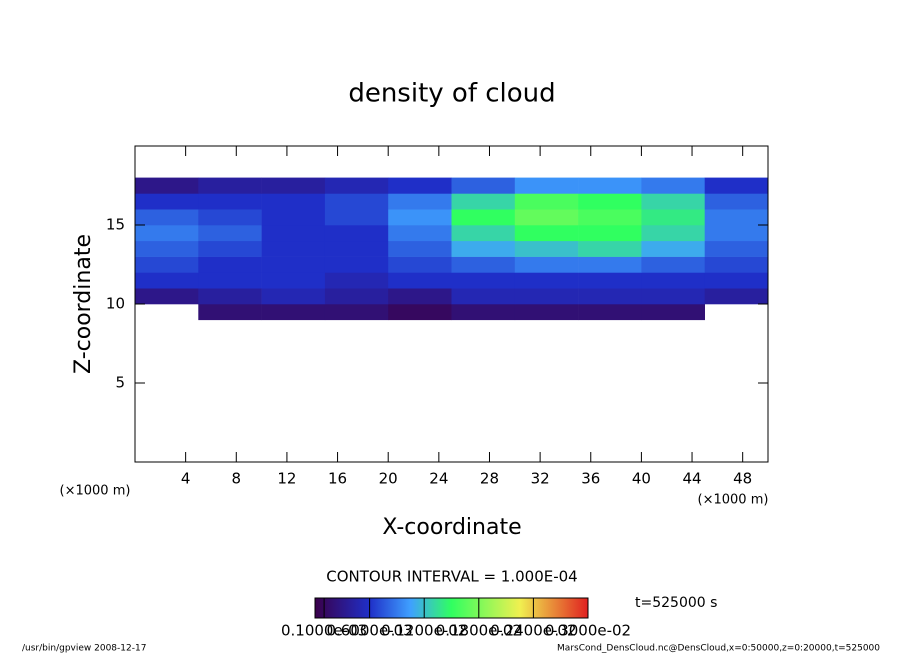  I want to click on x-tick-label: 36, so click(590, 479).